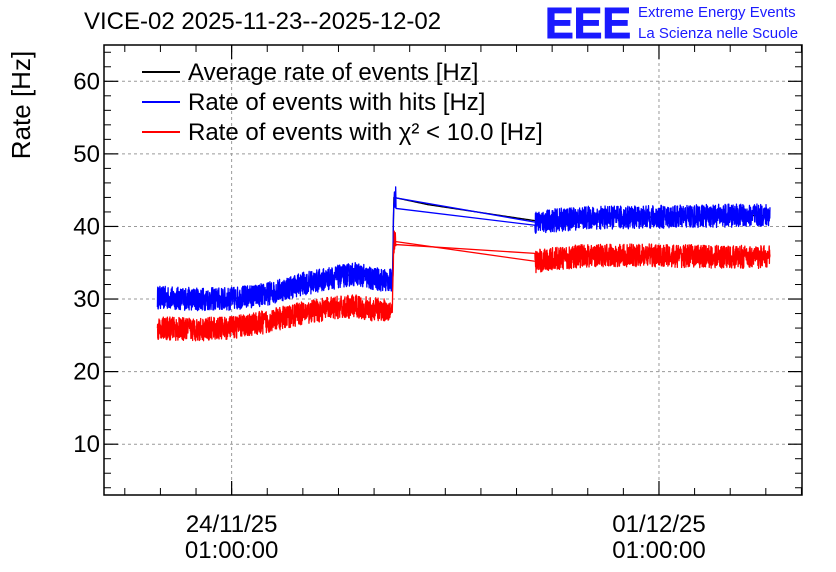  I want to click on logo-caption-line1: Extreme Energy Events, so click(717, 12).